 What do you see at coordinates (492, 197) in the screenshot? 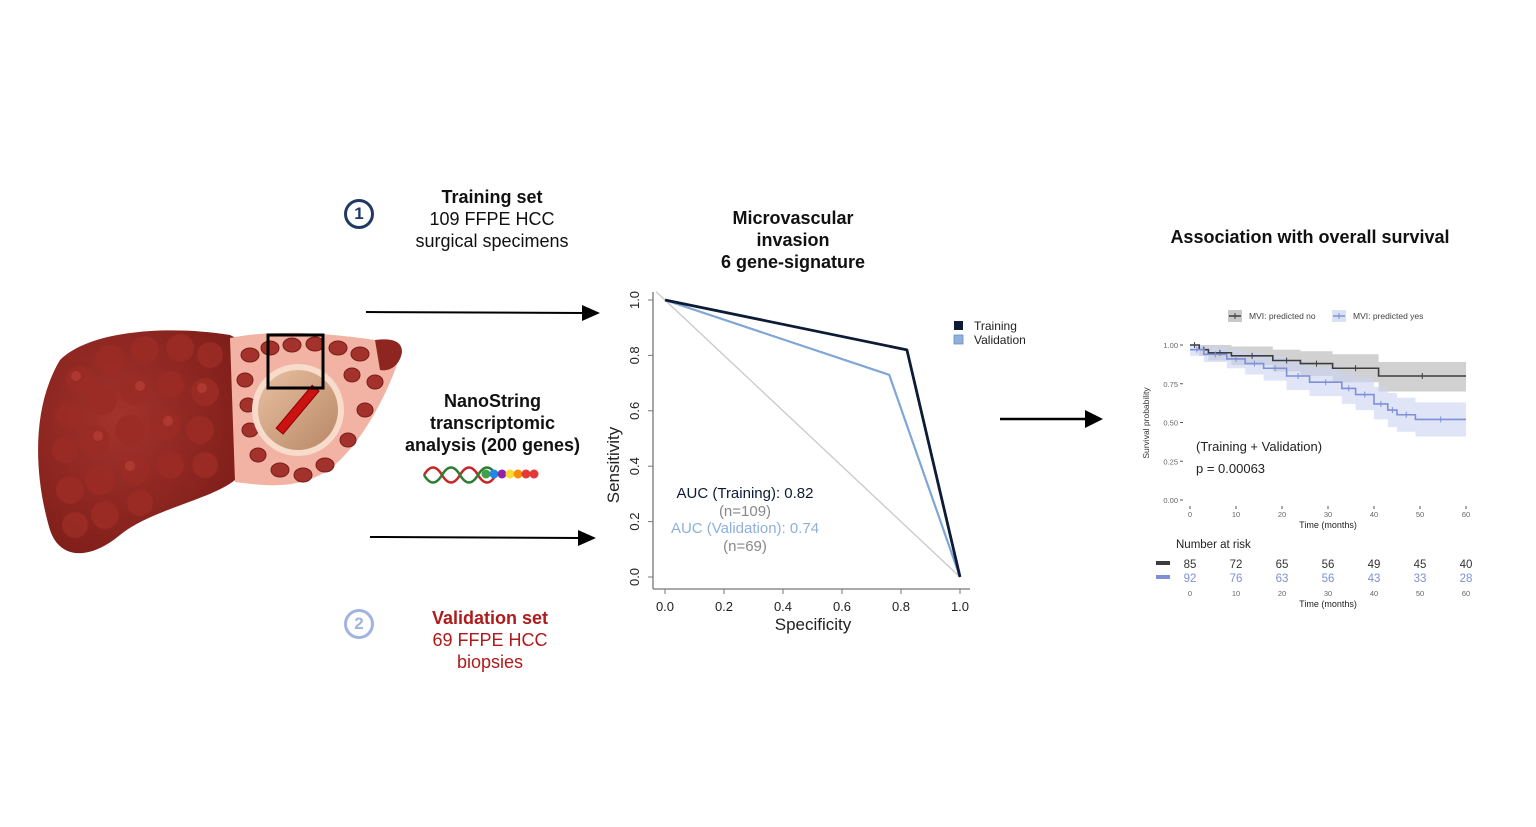
I see `training-set-title: Training set` at bounding box center [492, 197].